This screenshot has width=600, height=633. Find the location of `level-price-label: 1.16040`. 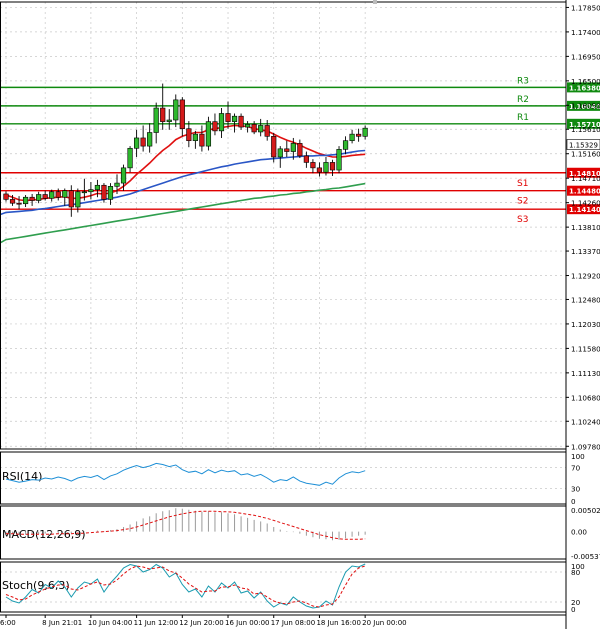

level-price-label: 1.16040 is located at coordinates (584, 107).